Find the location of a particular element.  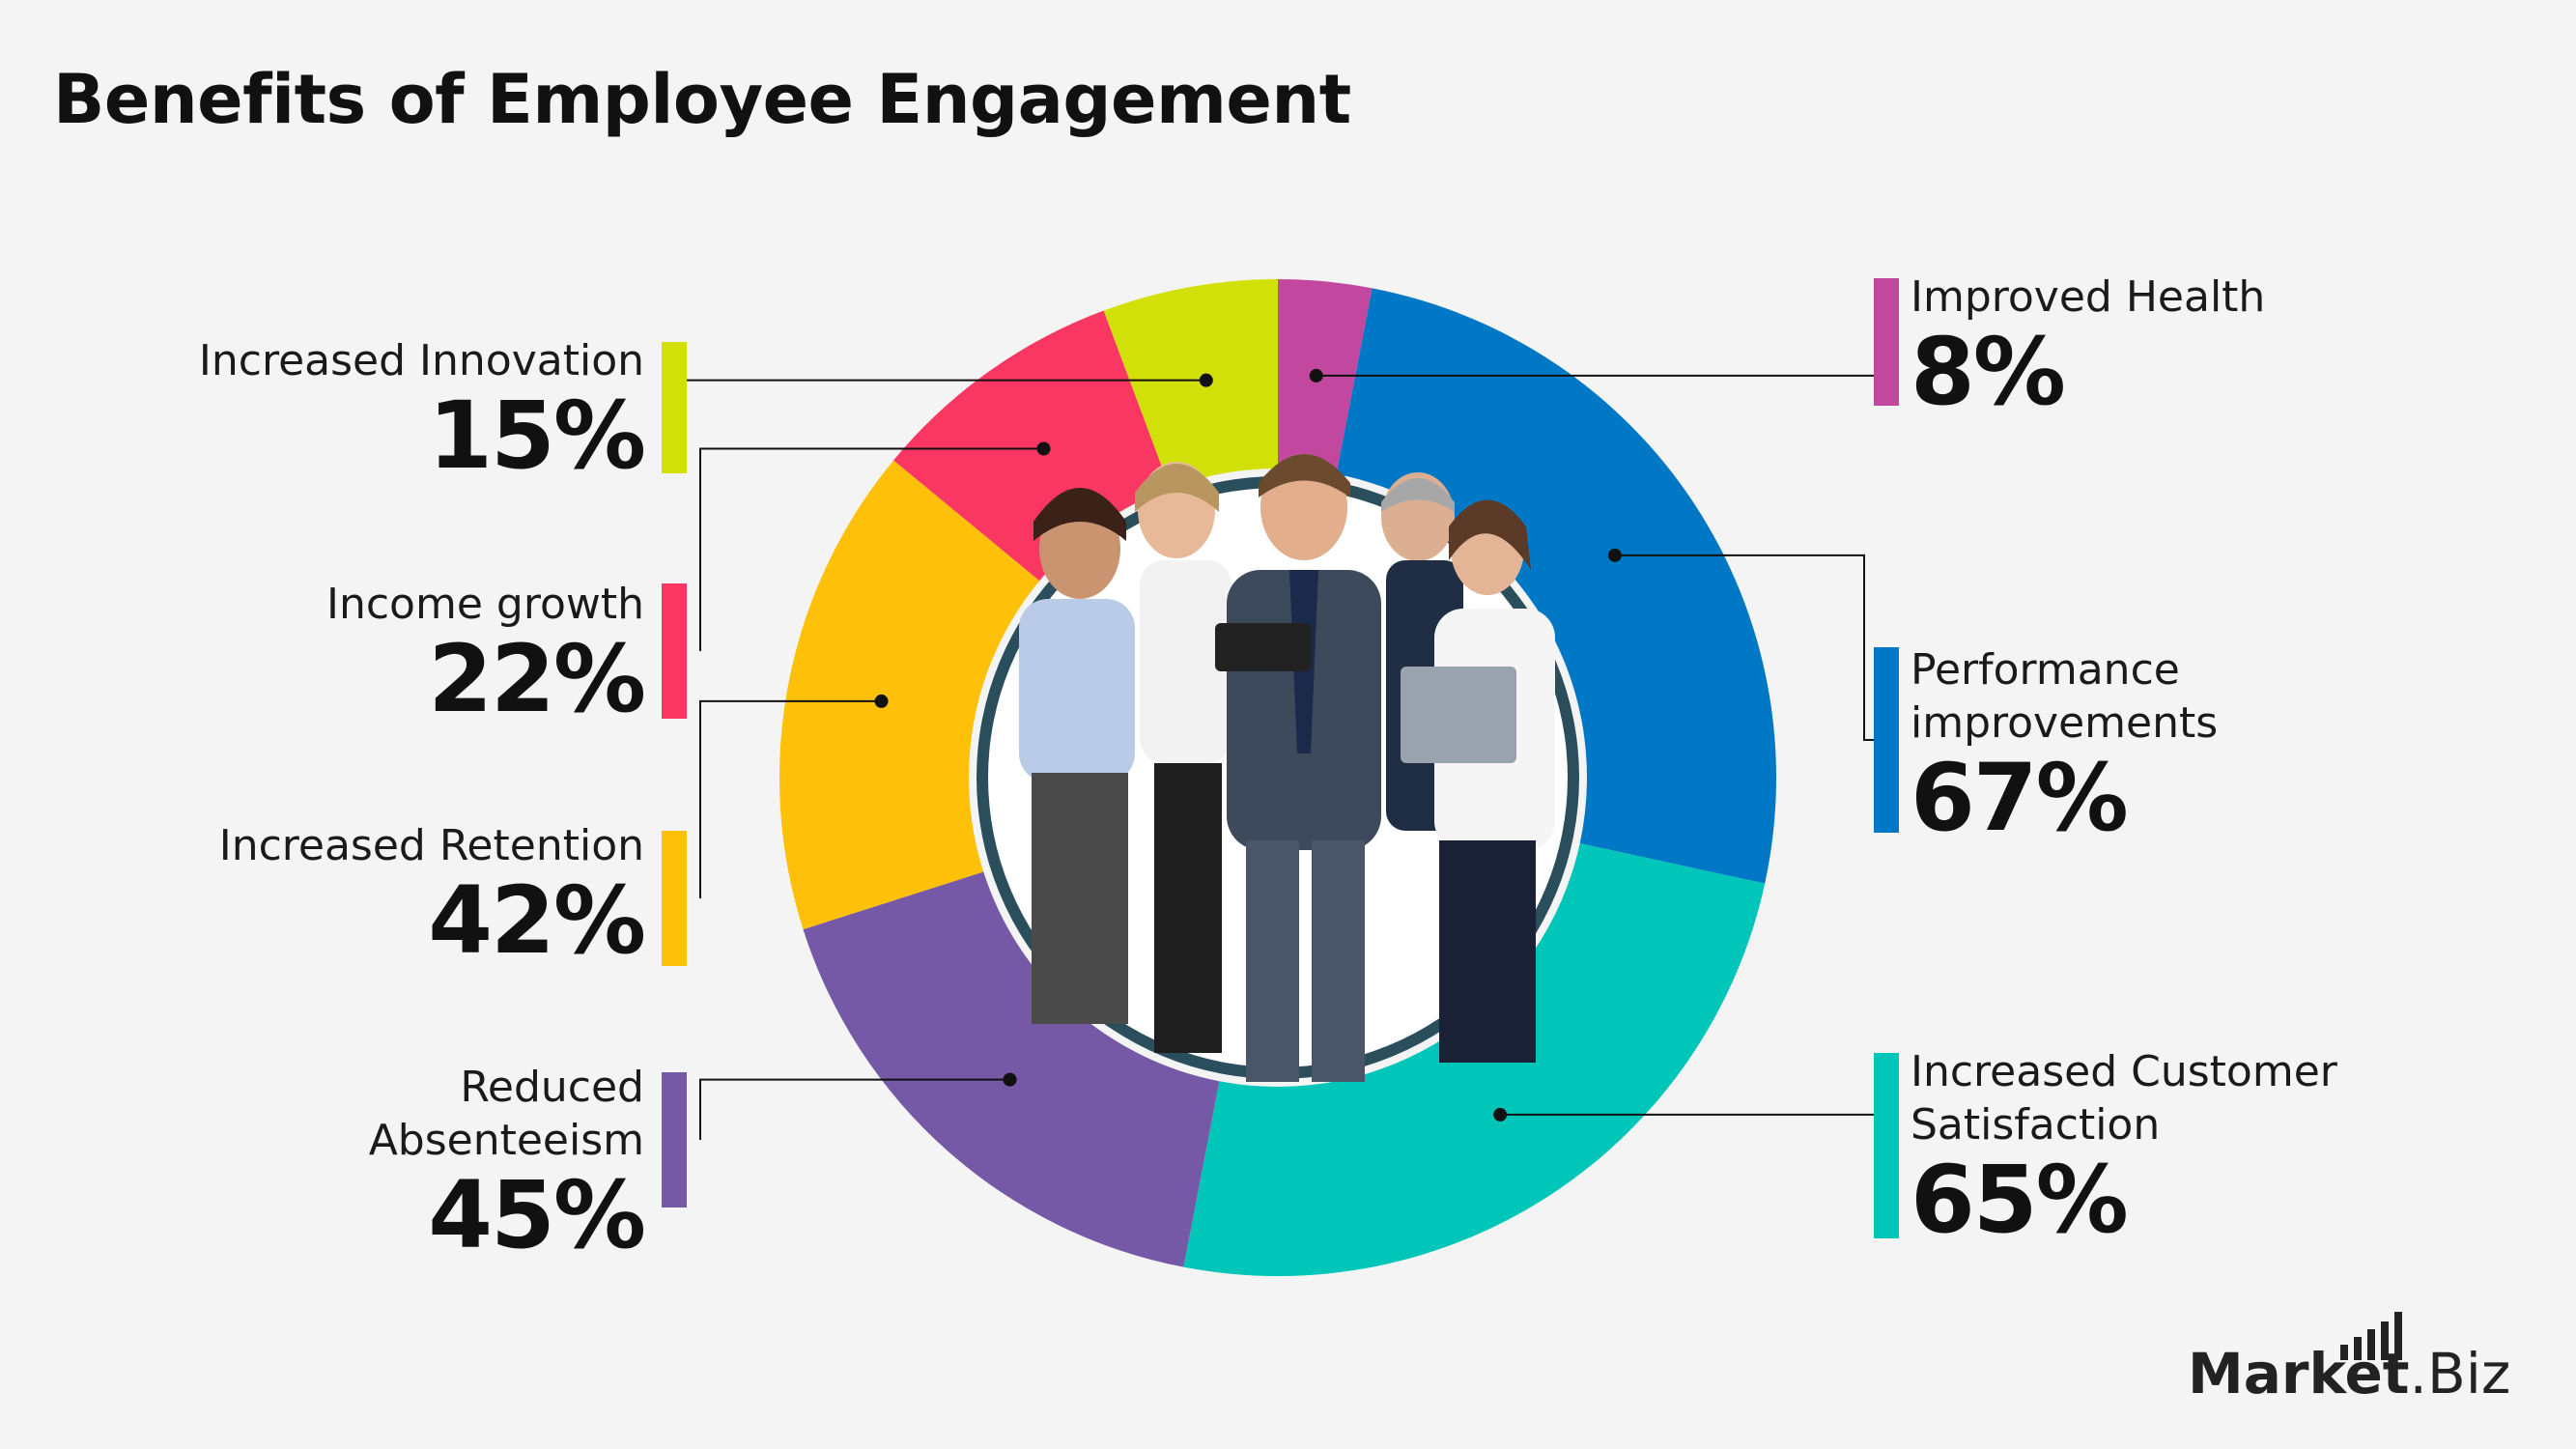

leader-dot-reduced-absenteeism is located at coordinates (1010, 1079).